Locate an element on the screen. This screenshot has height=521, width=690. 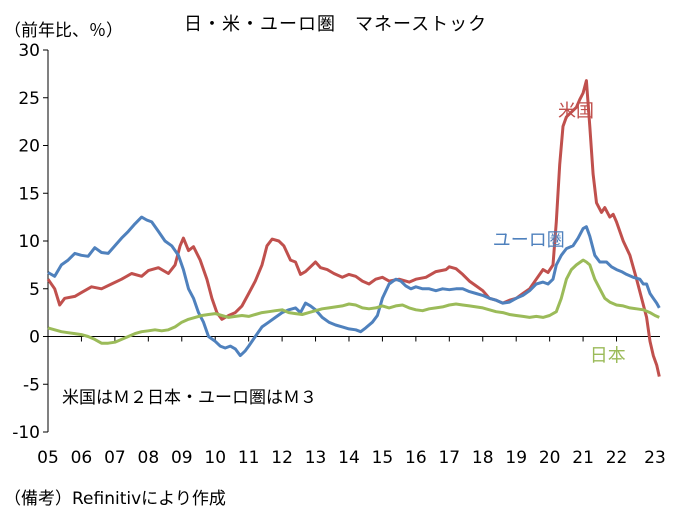
chart-title: 日・米・ユーロ圏 マネーストック is located at coordinates (336, 24).